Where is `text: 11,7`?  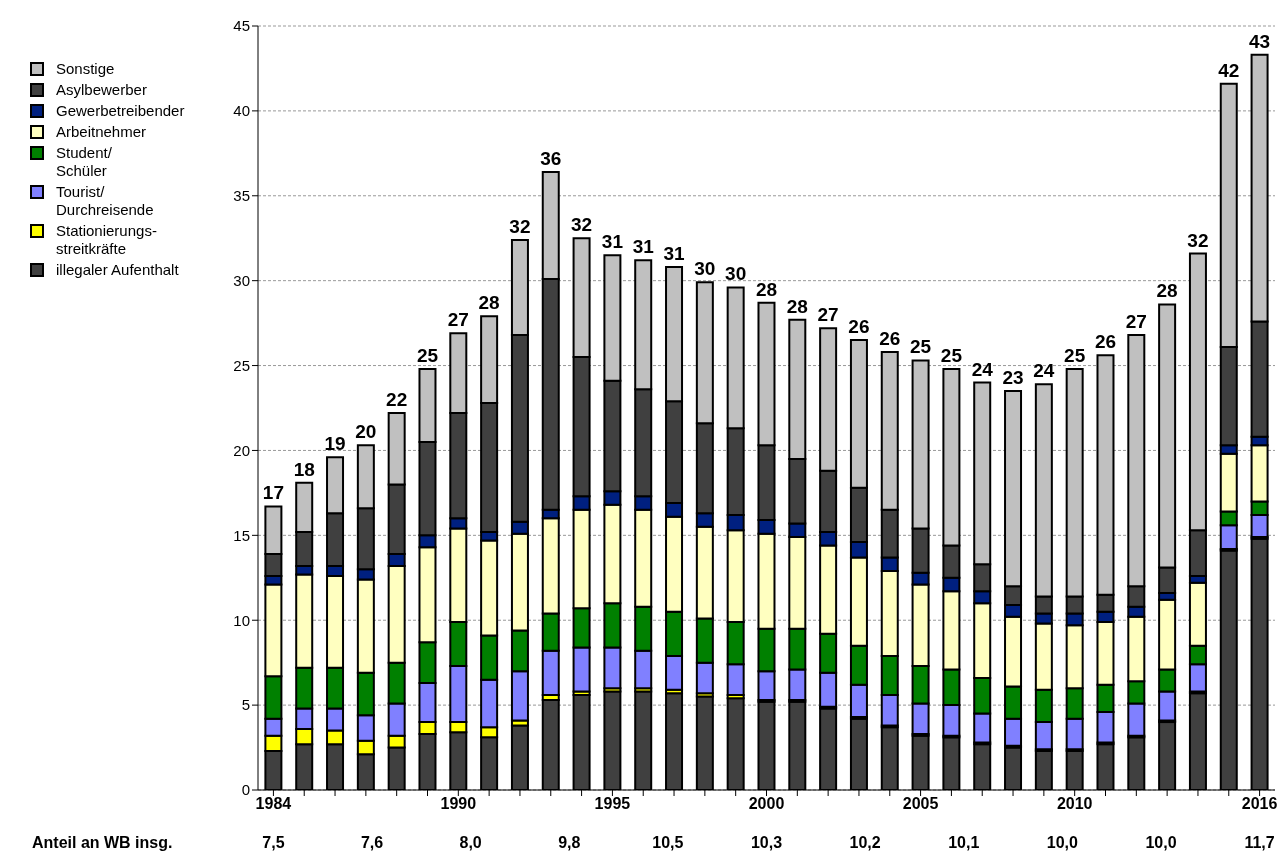
text: 11,7 is located at coordinates (1259, 843).